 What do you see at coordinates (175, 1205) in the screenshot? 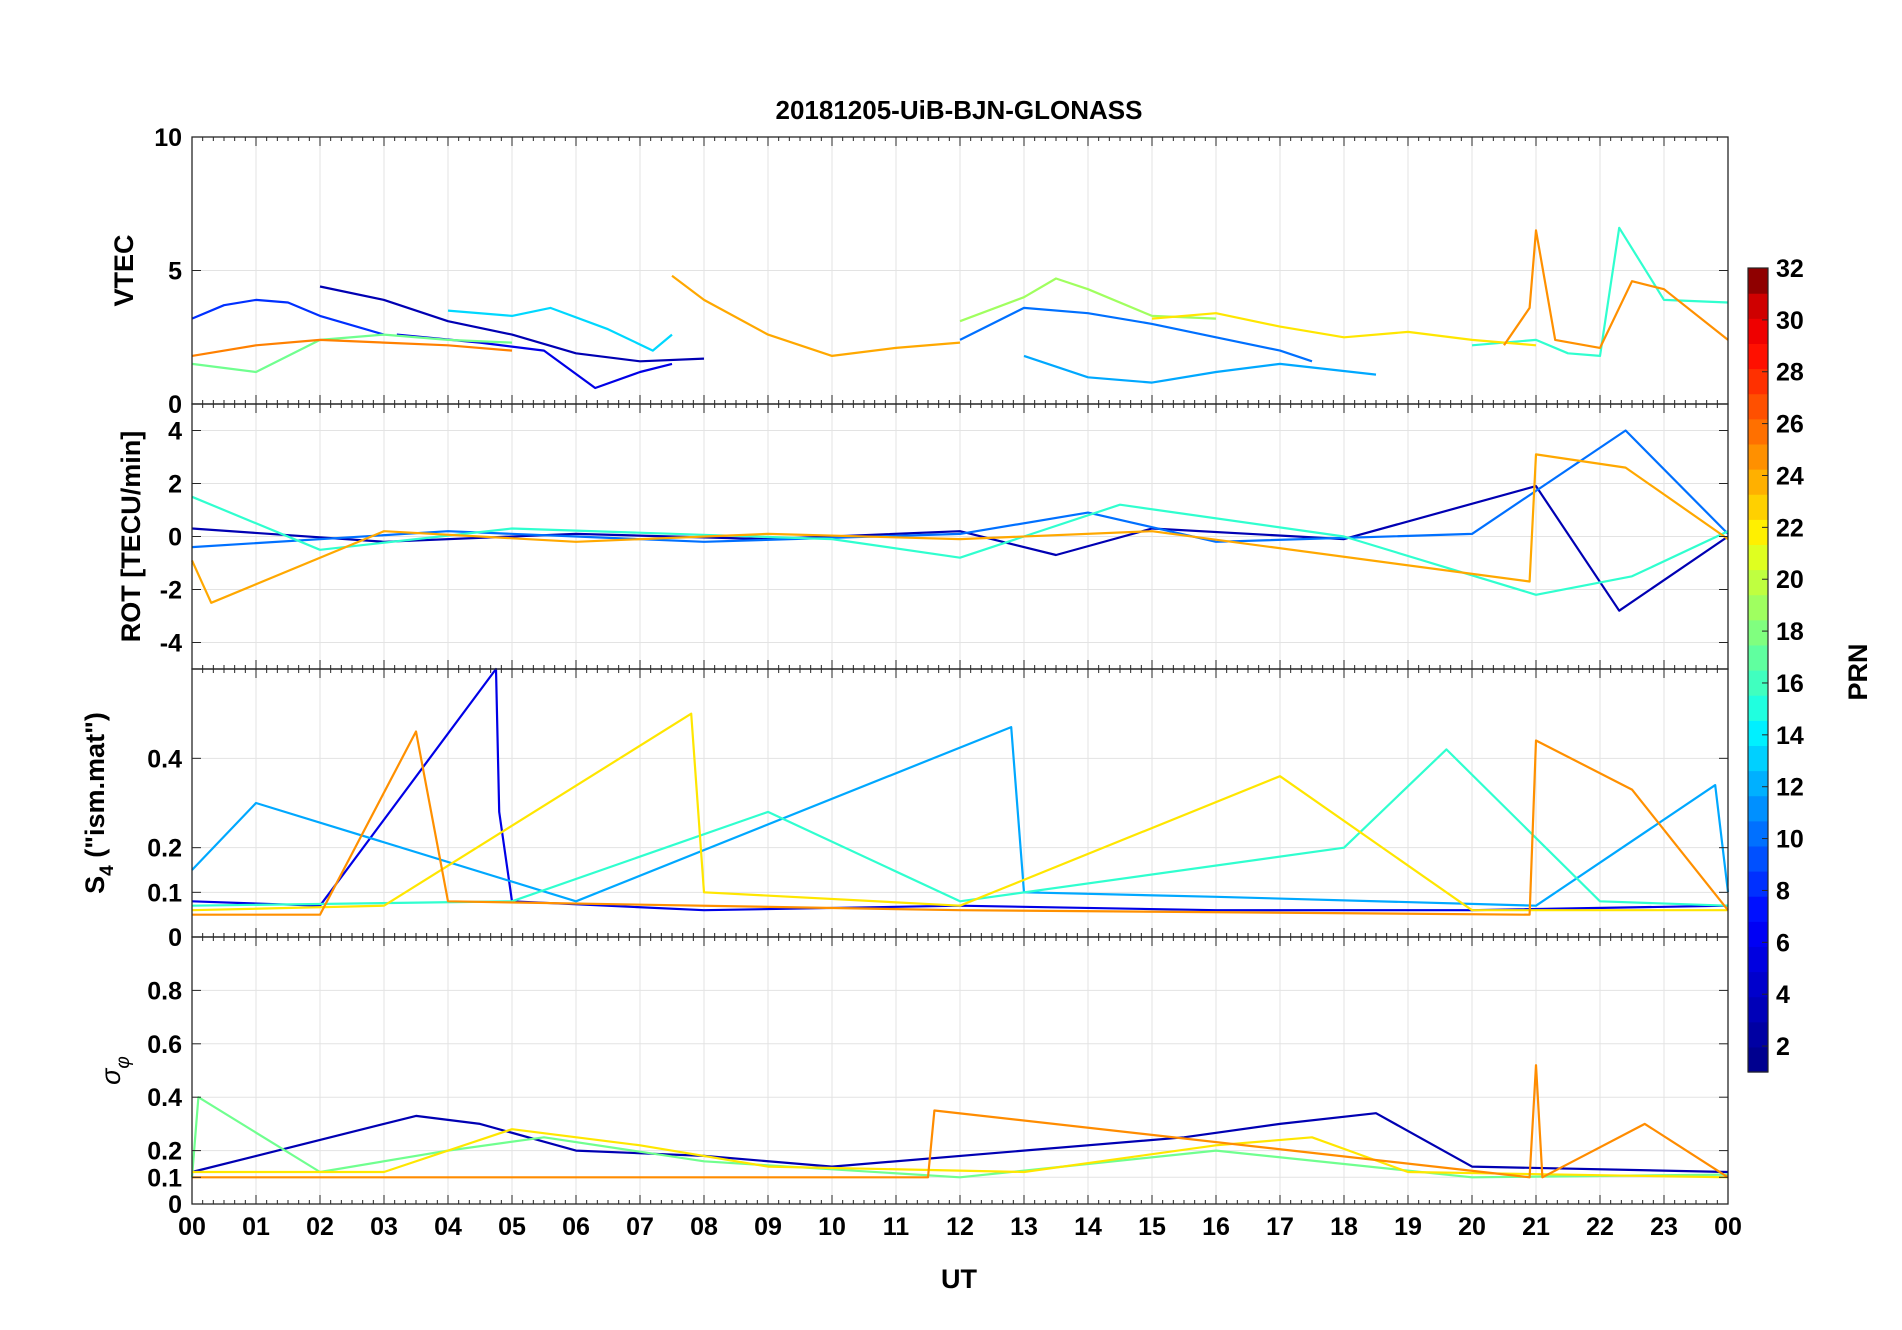
I see `sigma-phi-ytick-label: 0` at bounding box center [175, 1205].